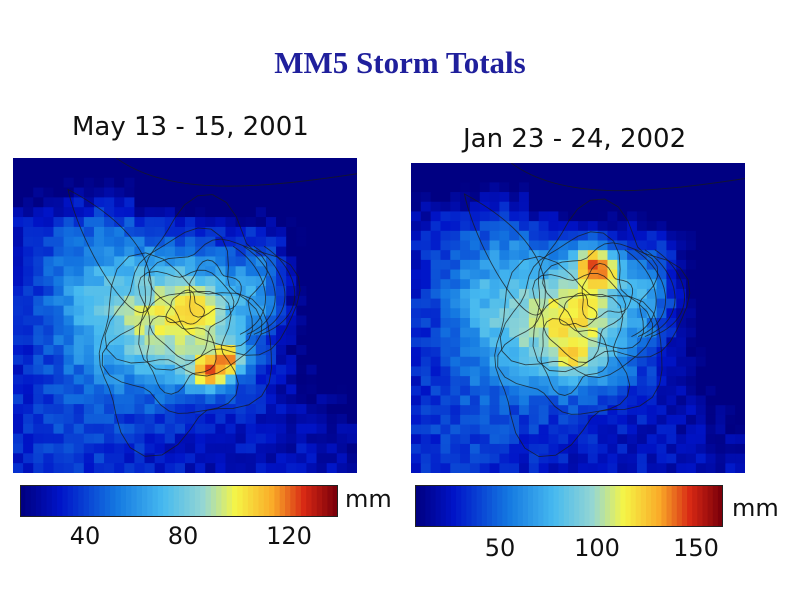 The height and width of the screenshot is (600, 800). What do you see at coordinates (575, 139) in the screenshot?
I see `panel-2-title: Jan 23 - 24, 2002` at bounding box center [575, 139].